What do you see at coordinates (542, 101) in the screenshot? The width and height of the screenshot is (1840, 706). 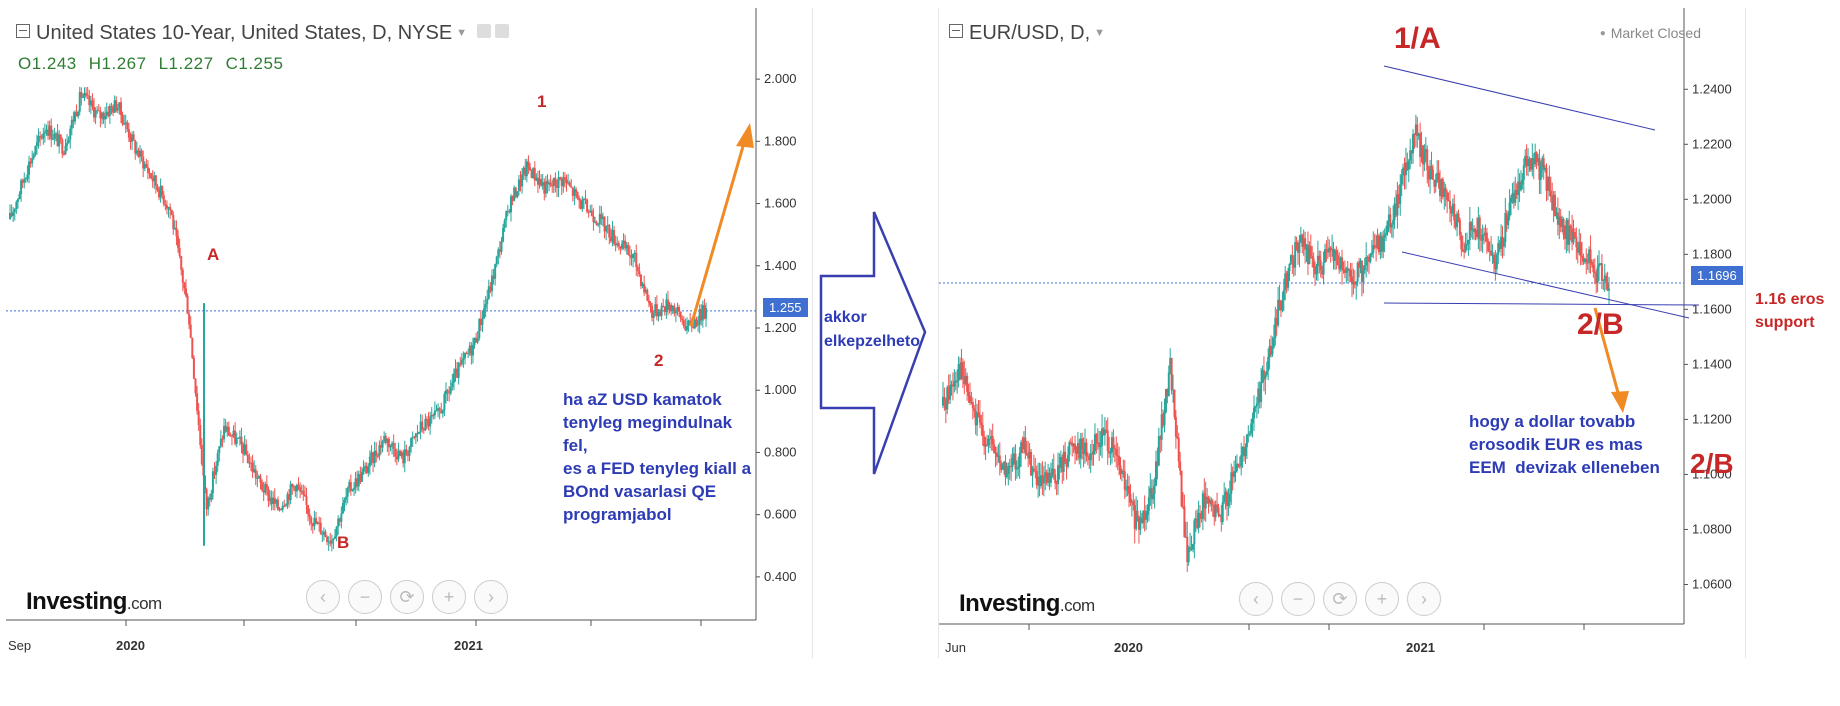 I see `label-1: 1` at bounding box center [542, 101].